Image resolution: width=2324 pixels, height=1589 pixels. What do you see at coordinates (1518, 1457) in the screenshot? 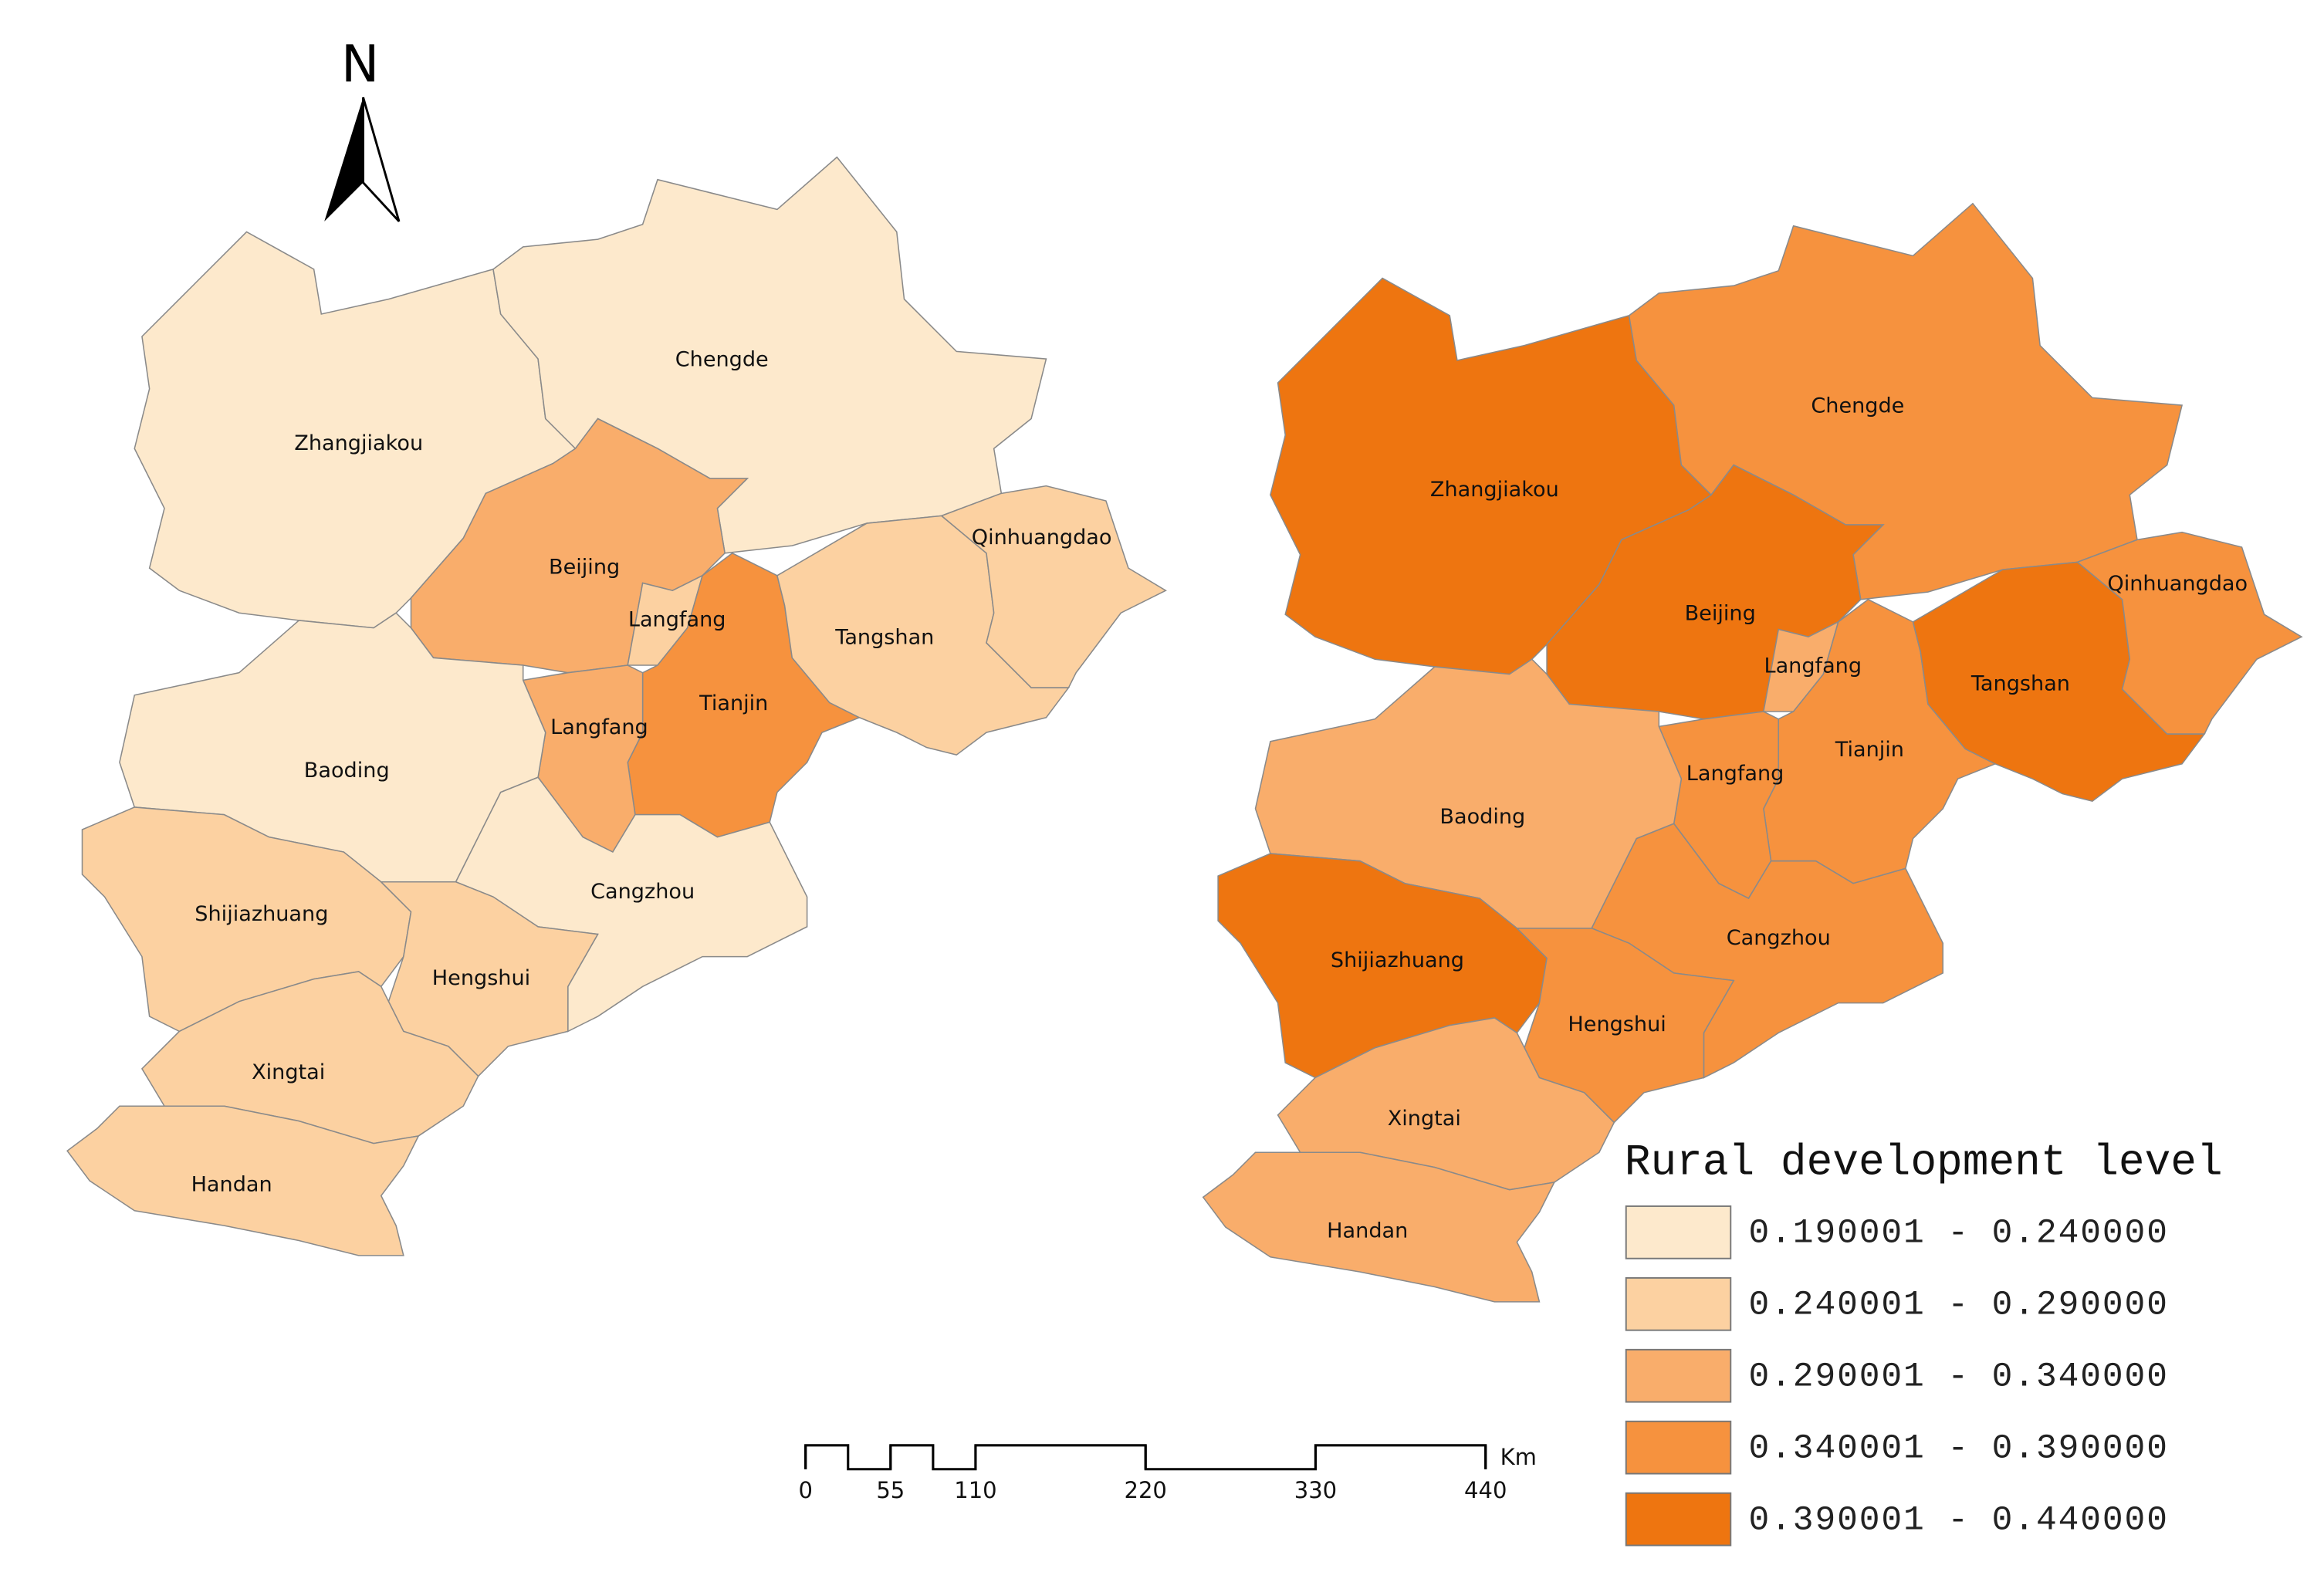
I see `scale-unit: Km` at bounding box center [1518, 1457].